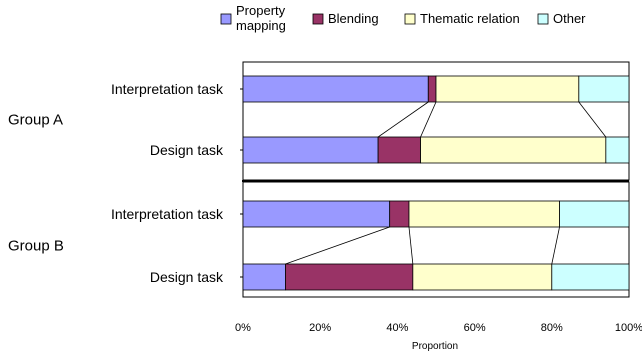 Image resolution: width=642 pixels, height=352 pixels. I want to click on legend-label: Thematic relation, so click(470, 18).